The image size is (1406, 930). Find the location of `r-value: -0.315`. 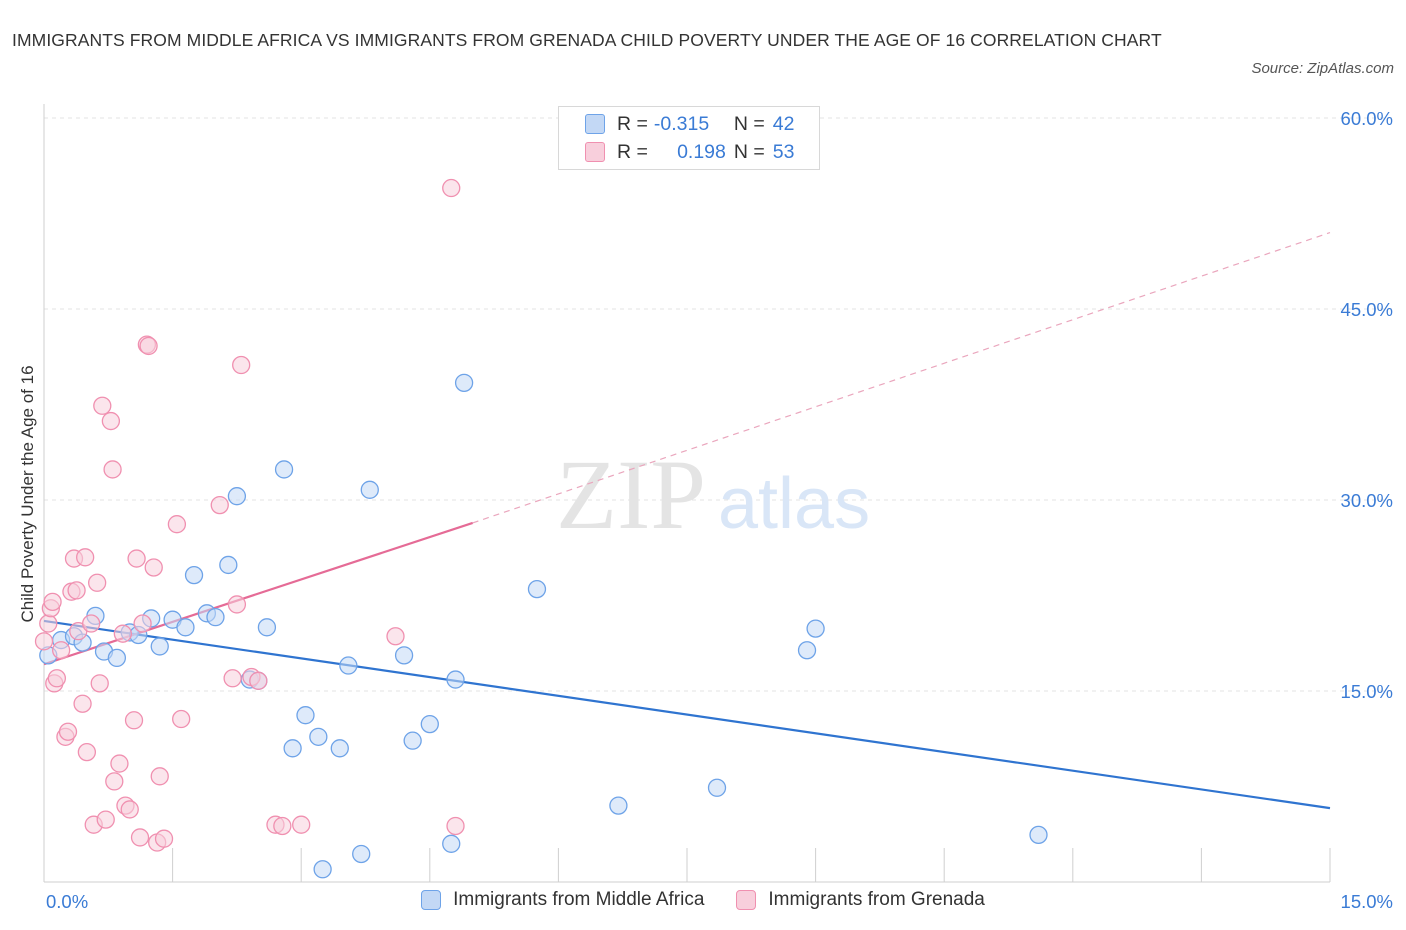

r-value: -0.315 is located at coordinates (681, 123).